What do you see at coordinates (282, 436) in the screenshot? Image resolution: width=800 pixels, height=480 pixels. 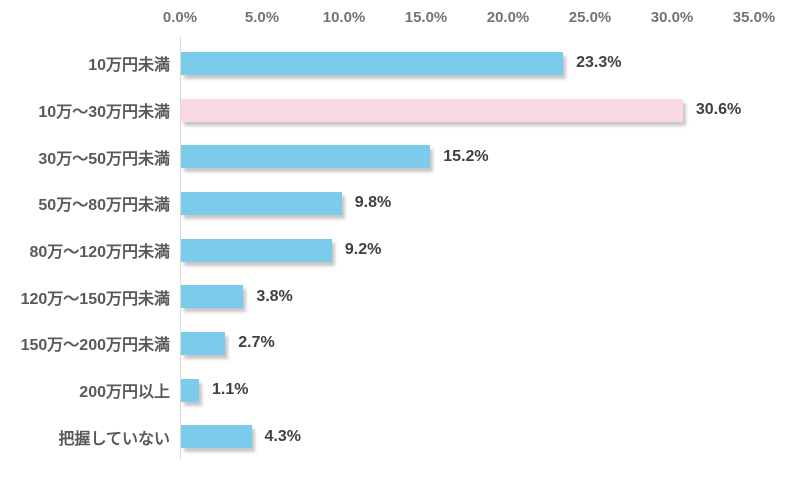 I see `value-label: 4.3%` at bounding box center [282, 436].